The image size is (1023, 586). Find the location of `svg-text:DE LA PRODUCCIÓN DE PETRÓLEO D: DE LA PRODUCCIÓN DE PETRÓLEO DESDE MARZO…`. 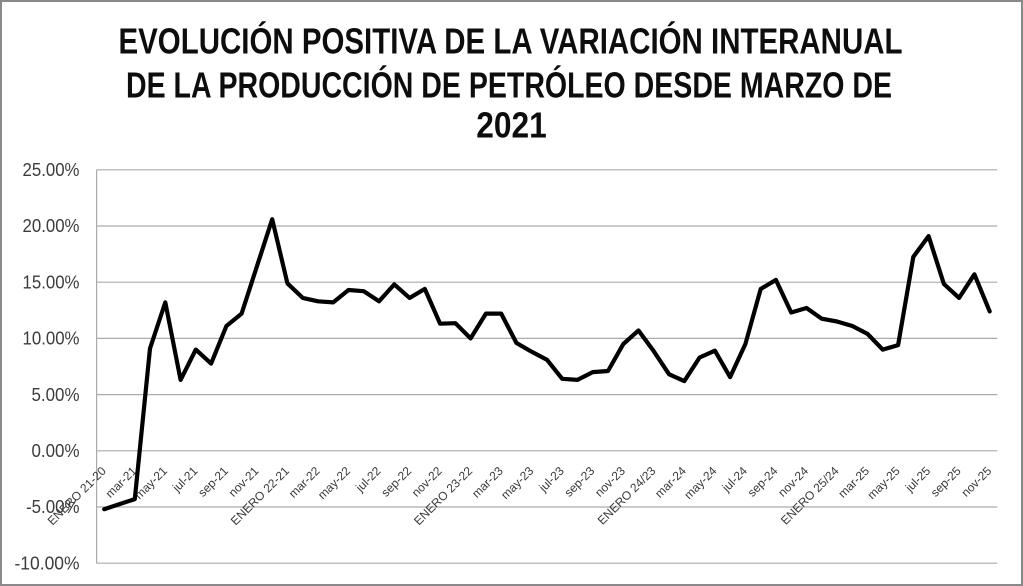

svg-text:DE LA PRODUCCIÓN DE PETRÓLEO D: DE LA PRODUCCIÓN DE PETRÓLEO DESDE MARZO… is located at coordinates (509, 84).